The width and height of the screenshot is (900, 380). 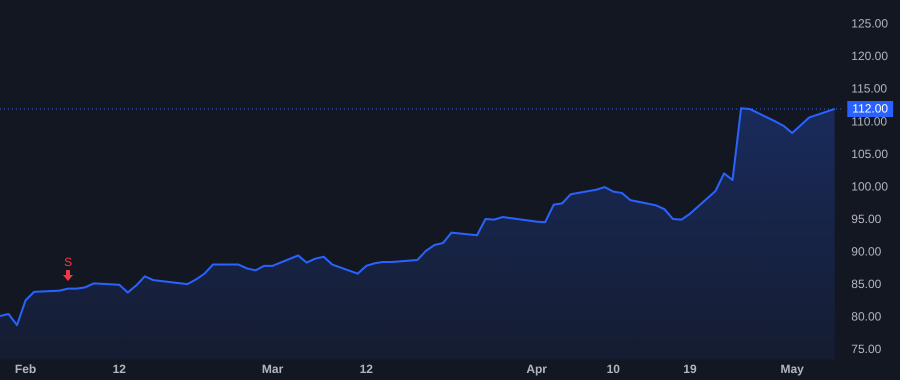 What do you see at coordinates (25, 369) in the screenshot?
I see `x-tick-label: Feb` at bounding box center [25, 369].